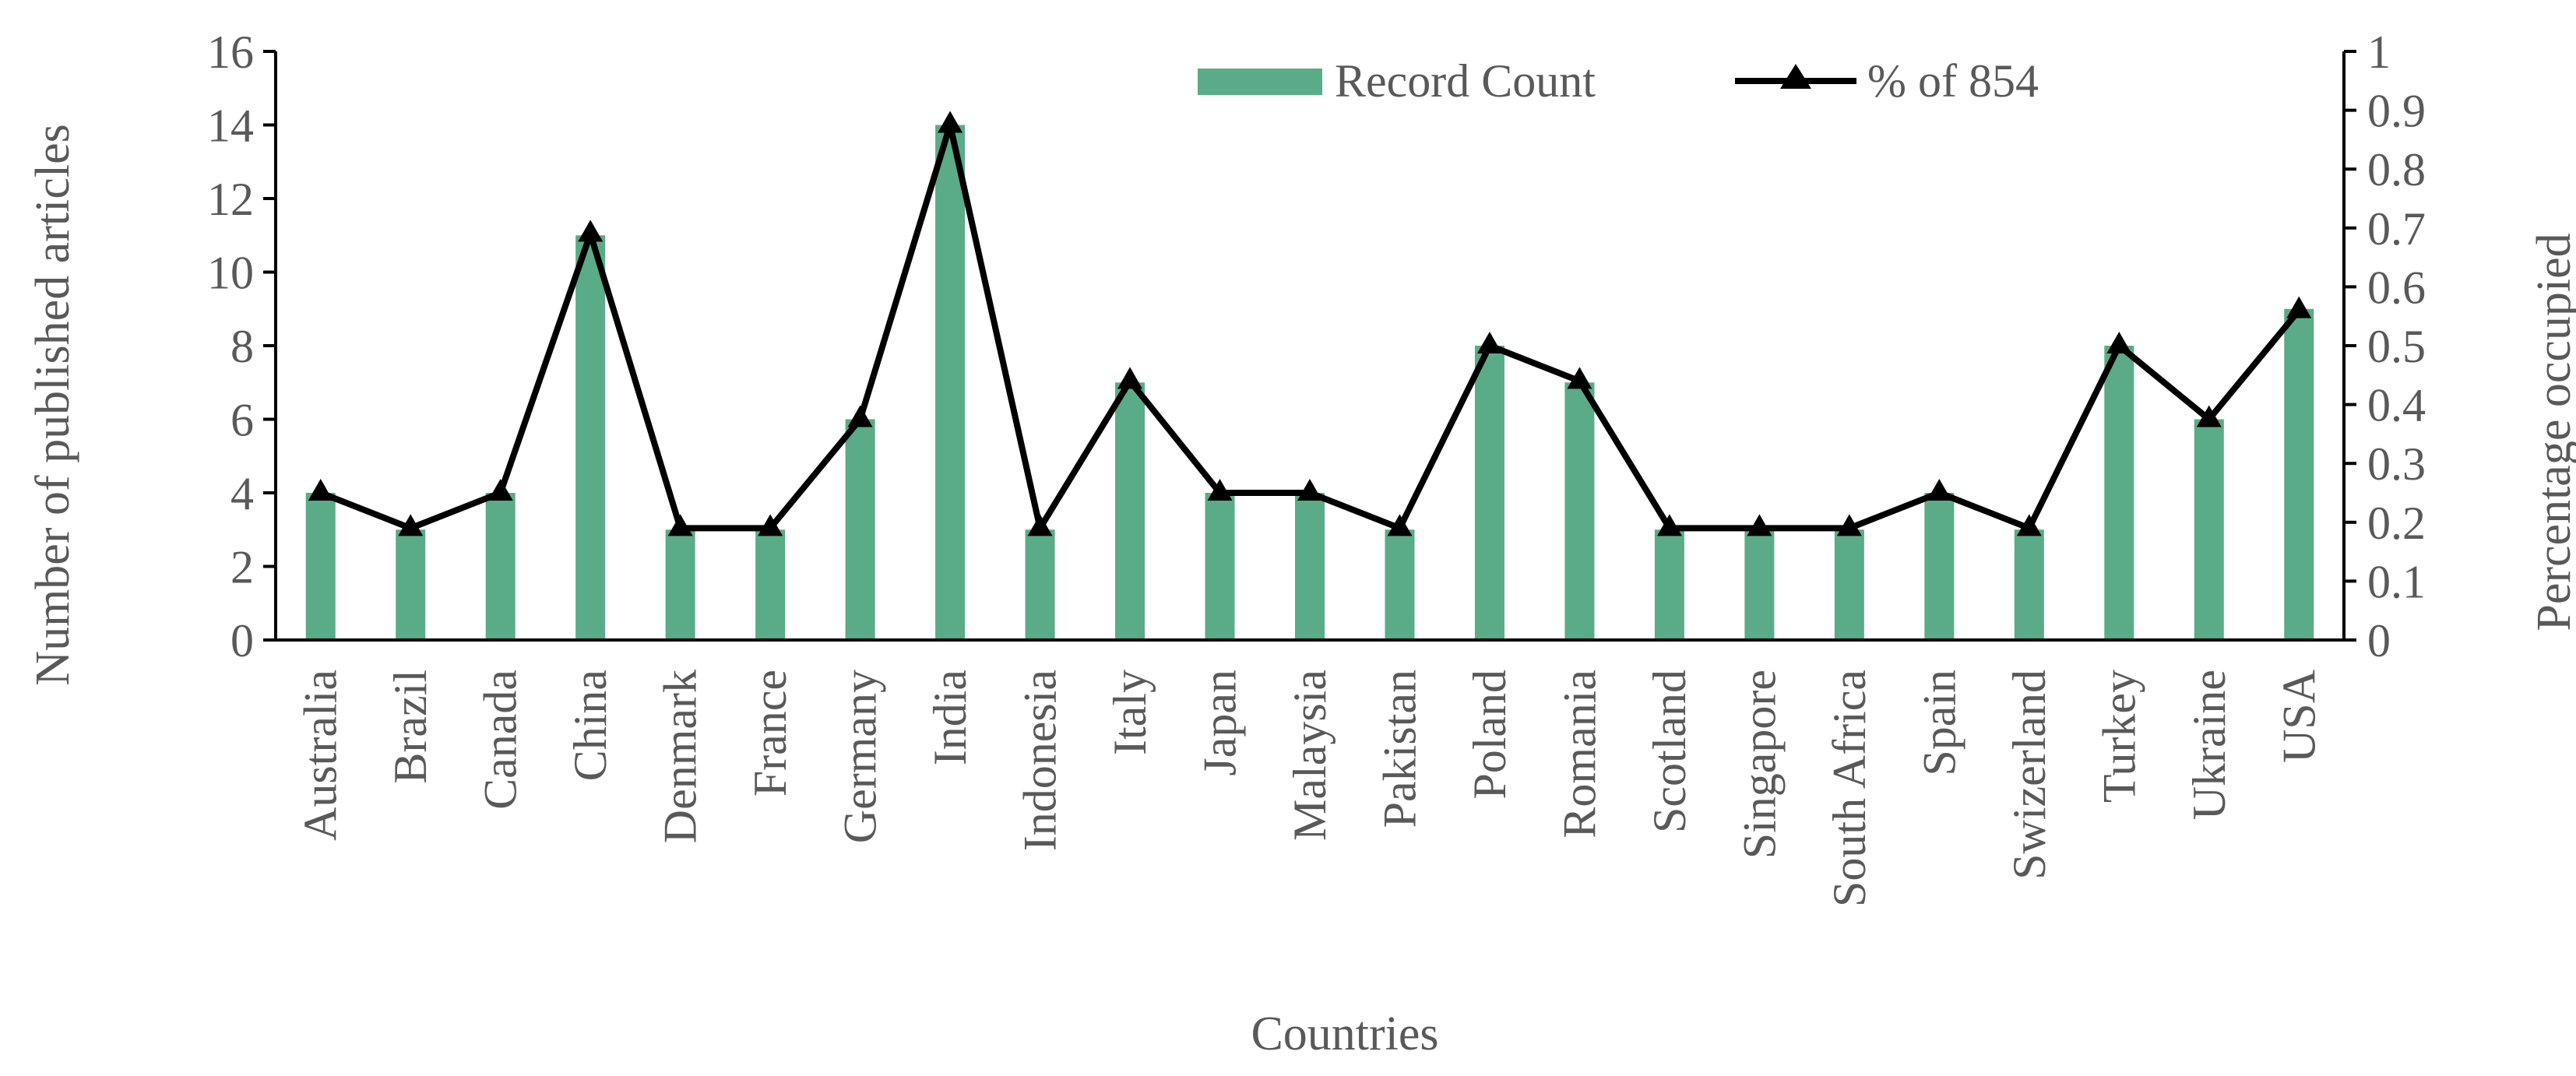 This screenshot has height=1076, width=2576. I want to click on y2-tick-label: 0, so click(2379, 640).